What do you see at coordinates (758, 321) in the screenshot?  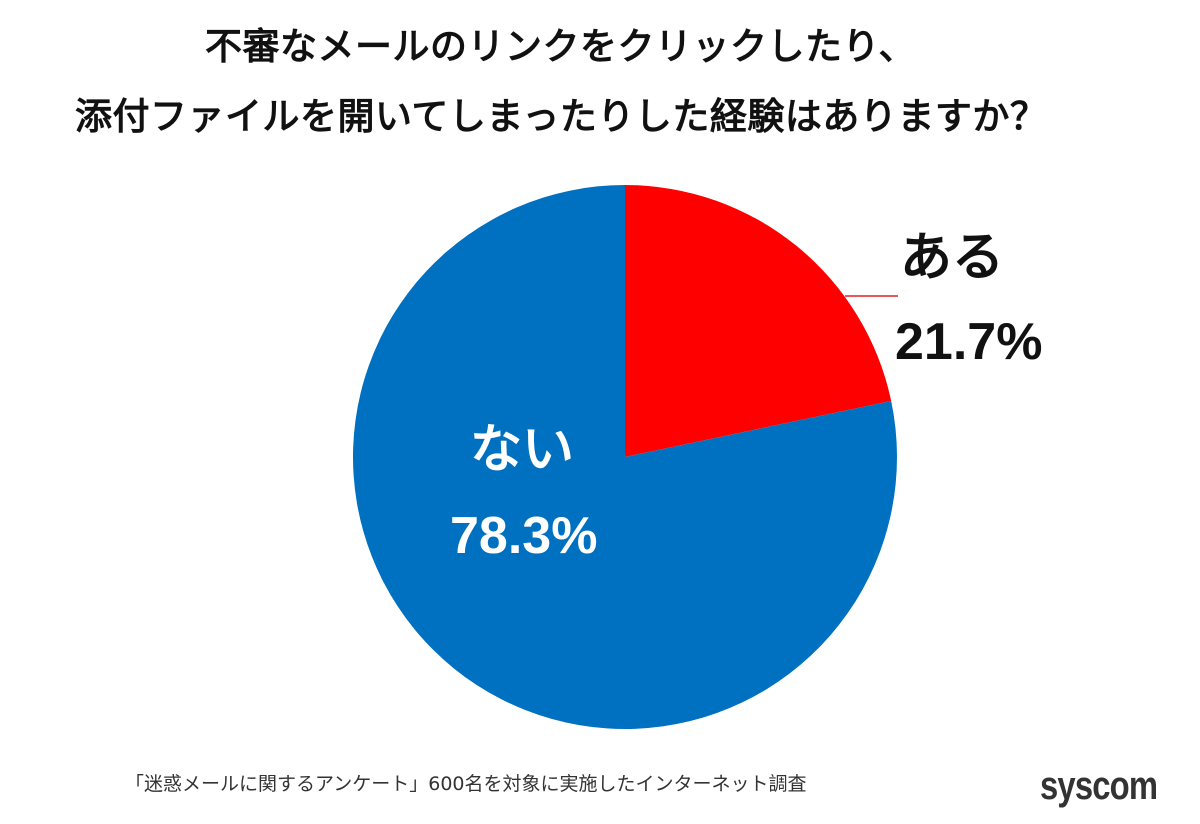 I see `pie-slice-aru` at bounding box center [758, 321].